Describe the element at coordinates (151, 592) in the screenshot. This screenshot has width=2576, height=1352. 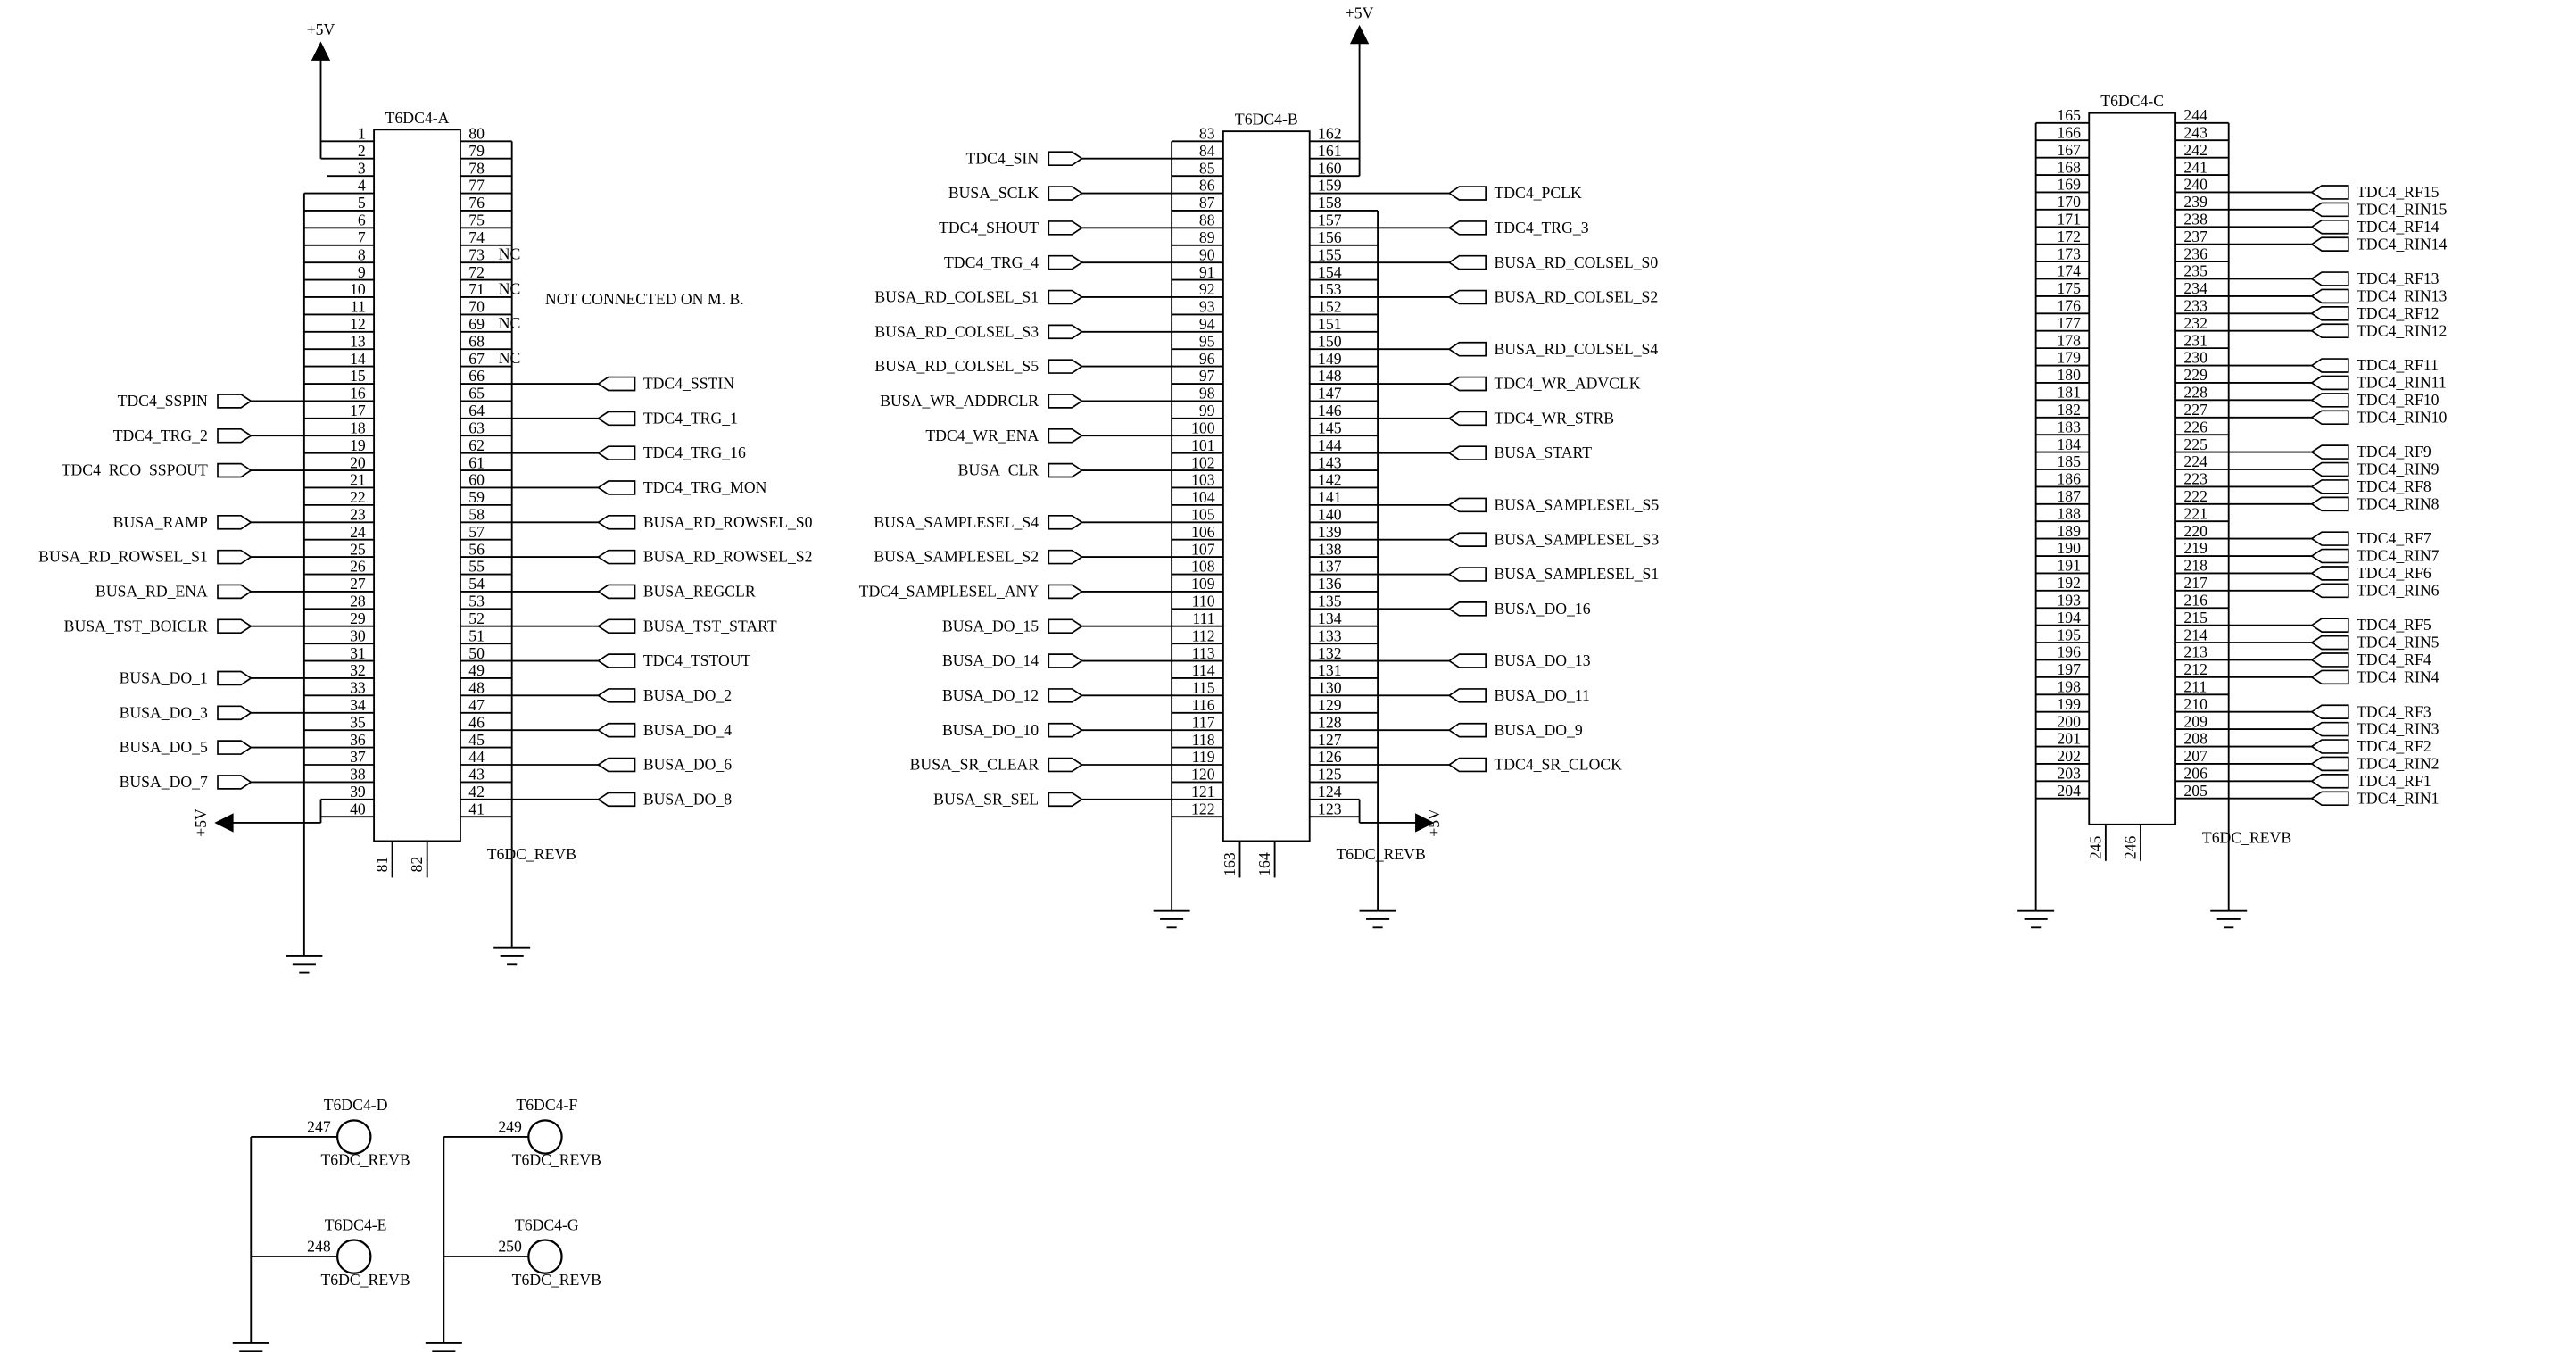
I see `net-label: BUSA_RD_ENA` at that location.